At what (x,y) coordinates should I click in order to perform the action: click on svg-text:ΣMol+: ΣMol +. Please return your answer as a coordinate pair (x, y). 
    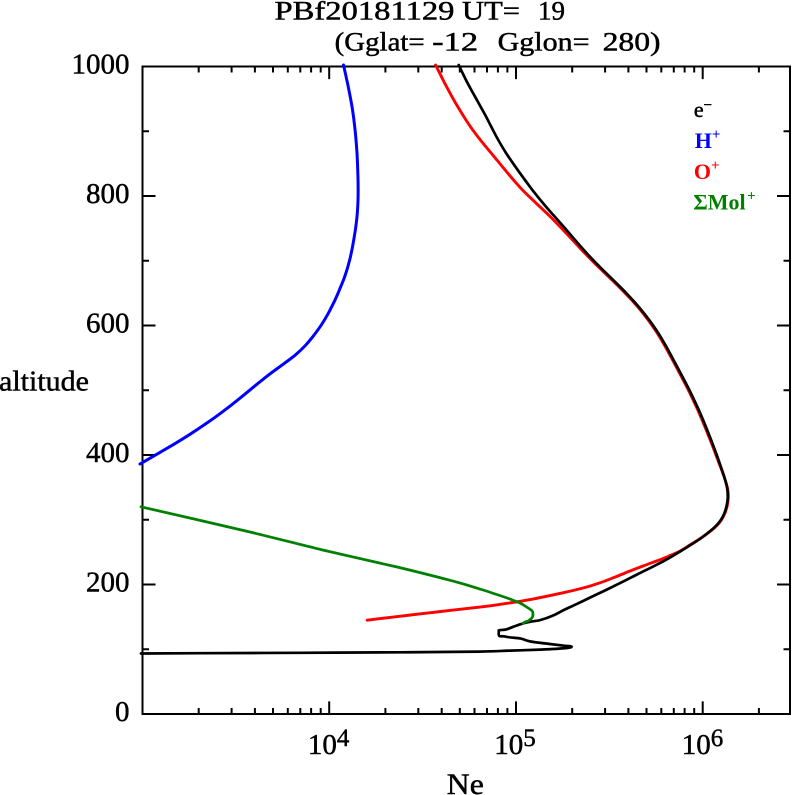
    Looking at the image, I should click on (724, 201).